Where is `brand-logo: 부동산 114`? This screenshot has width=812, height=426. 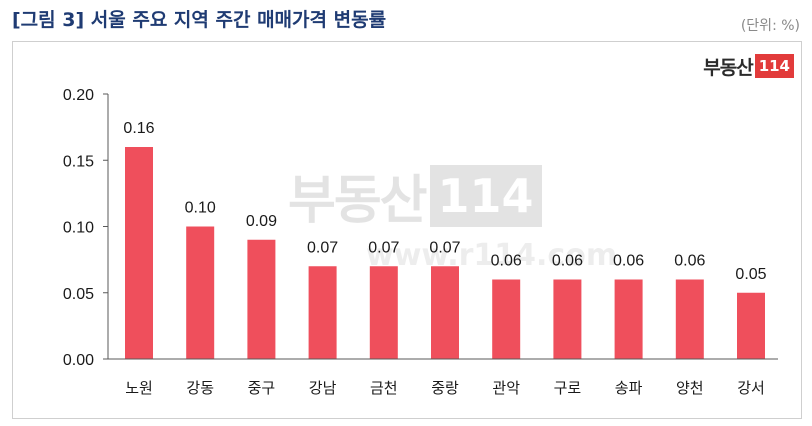
brand-logo: 부동산 114 is located at coordinates (748, 66).